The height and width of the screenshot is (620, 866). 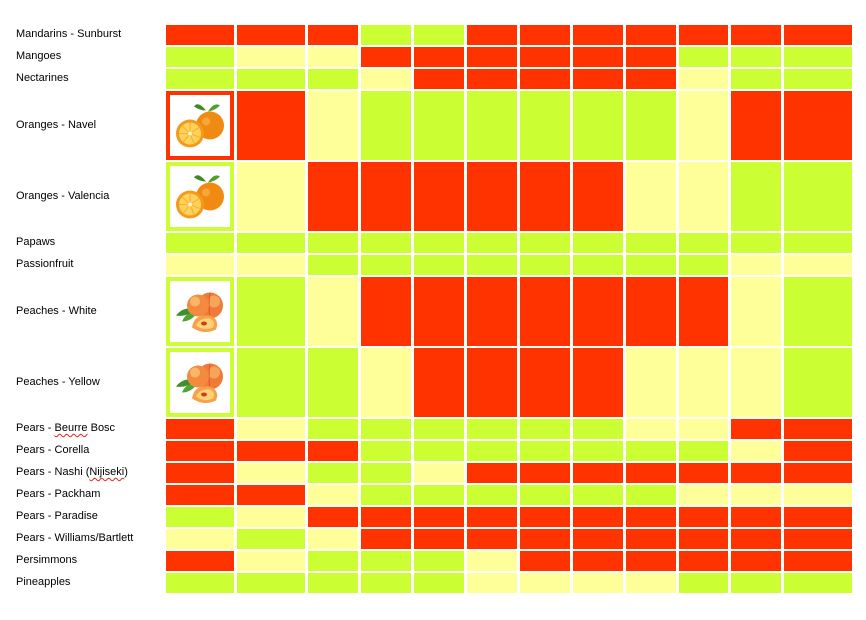 I want to click on row-label-text: Papaws, so click(x=36, y=242).